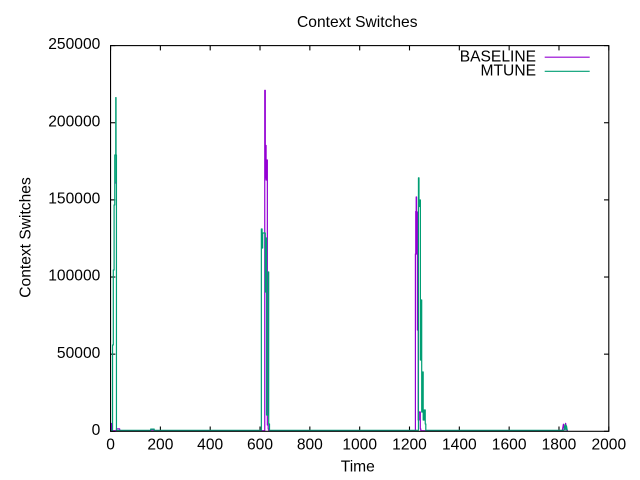 The height and width of the screenshot is (480, 640). Describe the element at coordinates (74, 198) in the screenshot. I see `svg-text: 150000` at that location.